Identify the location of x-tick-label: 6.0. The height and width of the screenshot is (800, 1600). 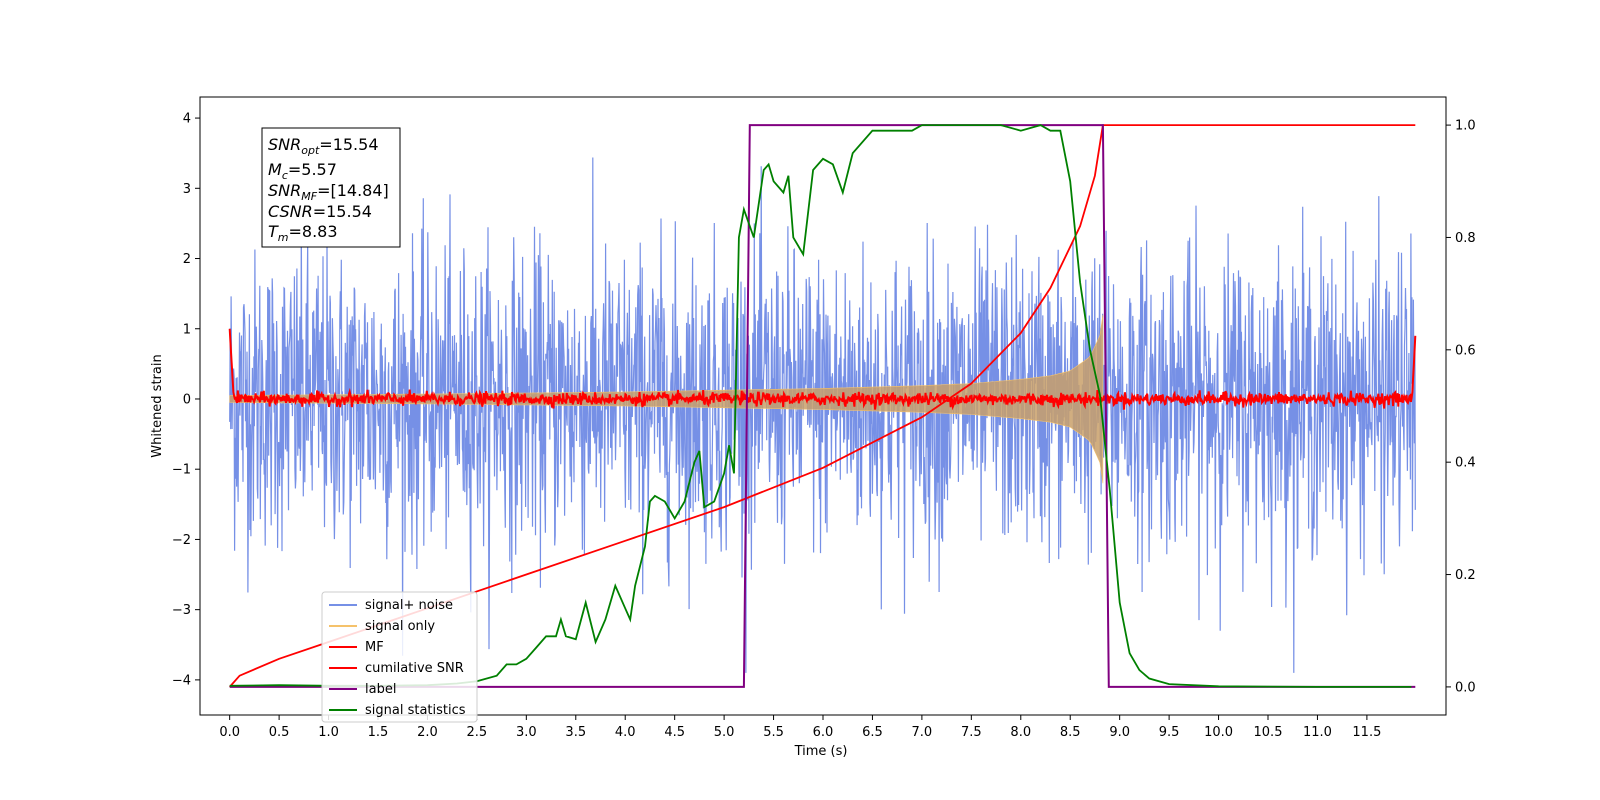
(823, 732).